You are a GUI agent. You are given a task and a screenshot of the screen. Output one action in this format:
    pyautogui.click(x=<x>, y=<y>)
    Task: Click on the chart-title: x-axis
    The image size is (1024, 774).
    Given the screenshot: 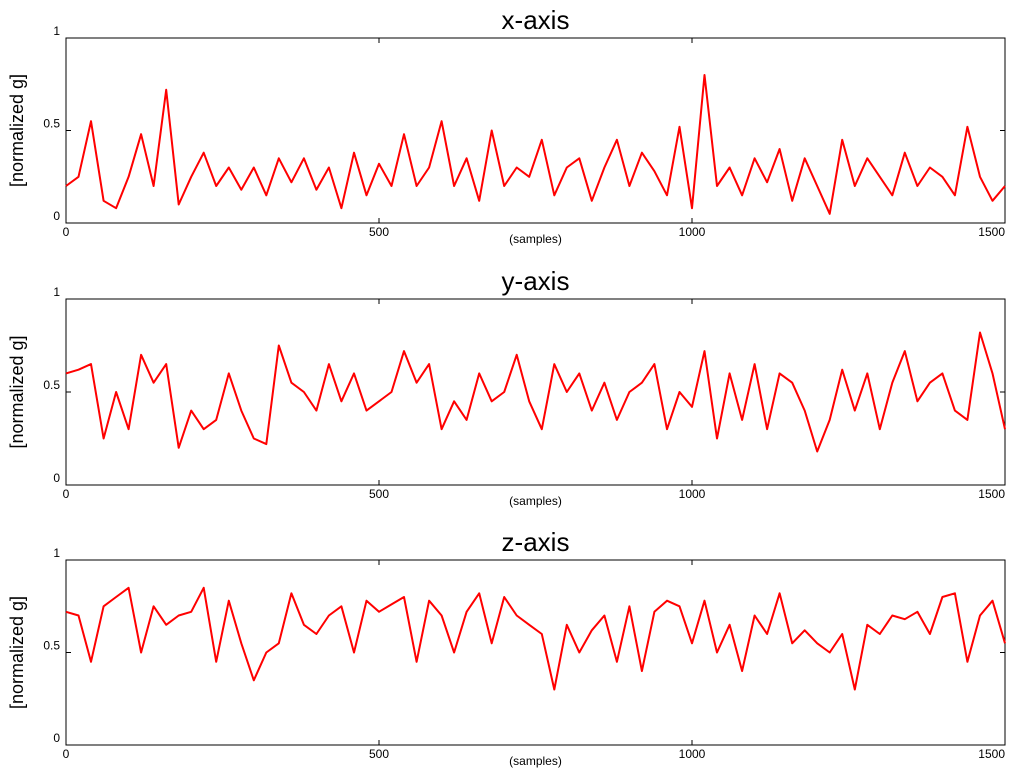 What is the action you would take?
    pyautogui.click(x=536, y=20)
    